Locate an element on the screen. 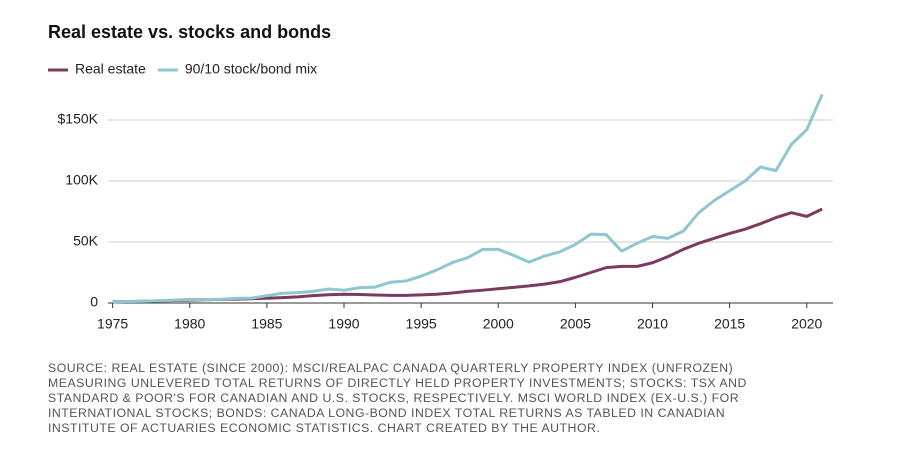  y-tick-label: 100K is located at coordinates (81, 180).